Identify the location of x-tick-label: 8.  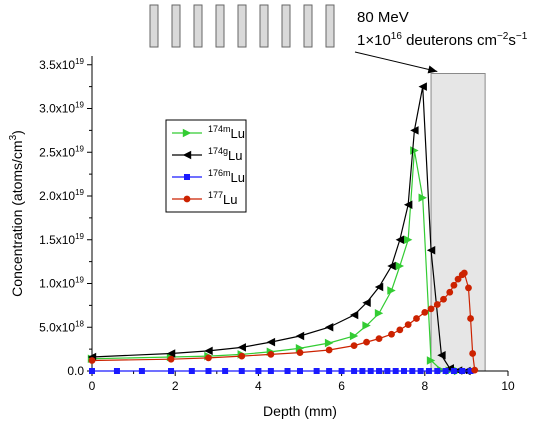
(424, 386).